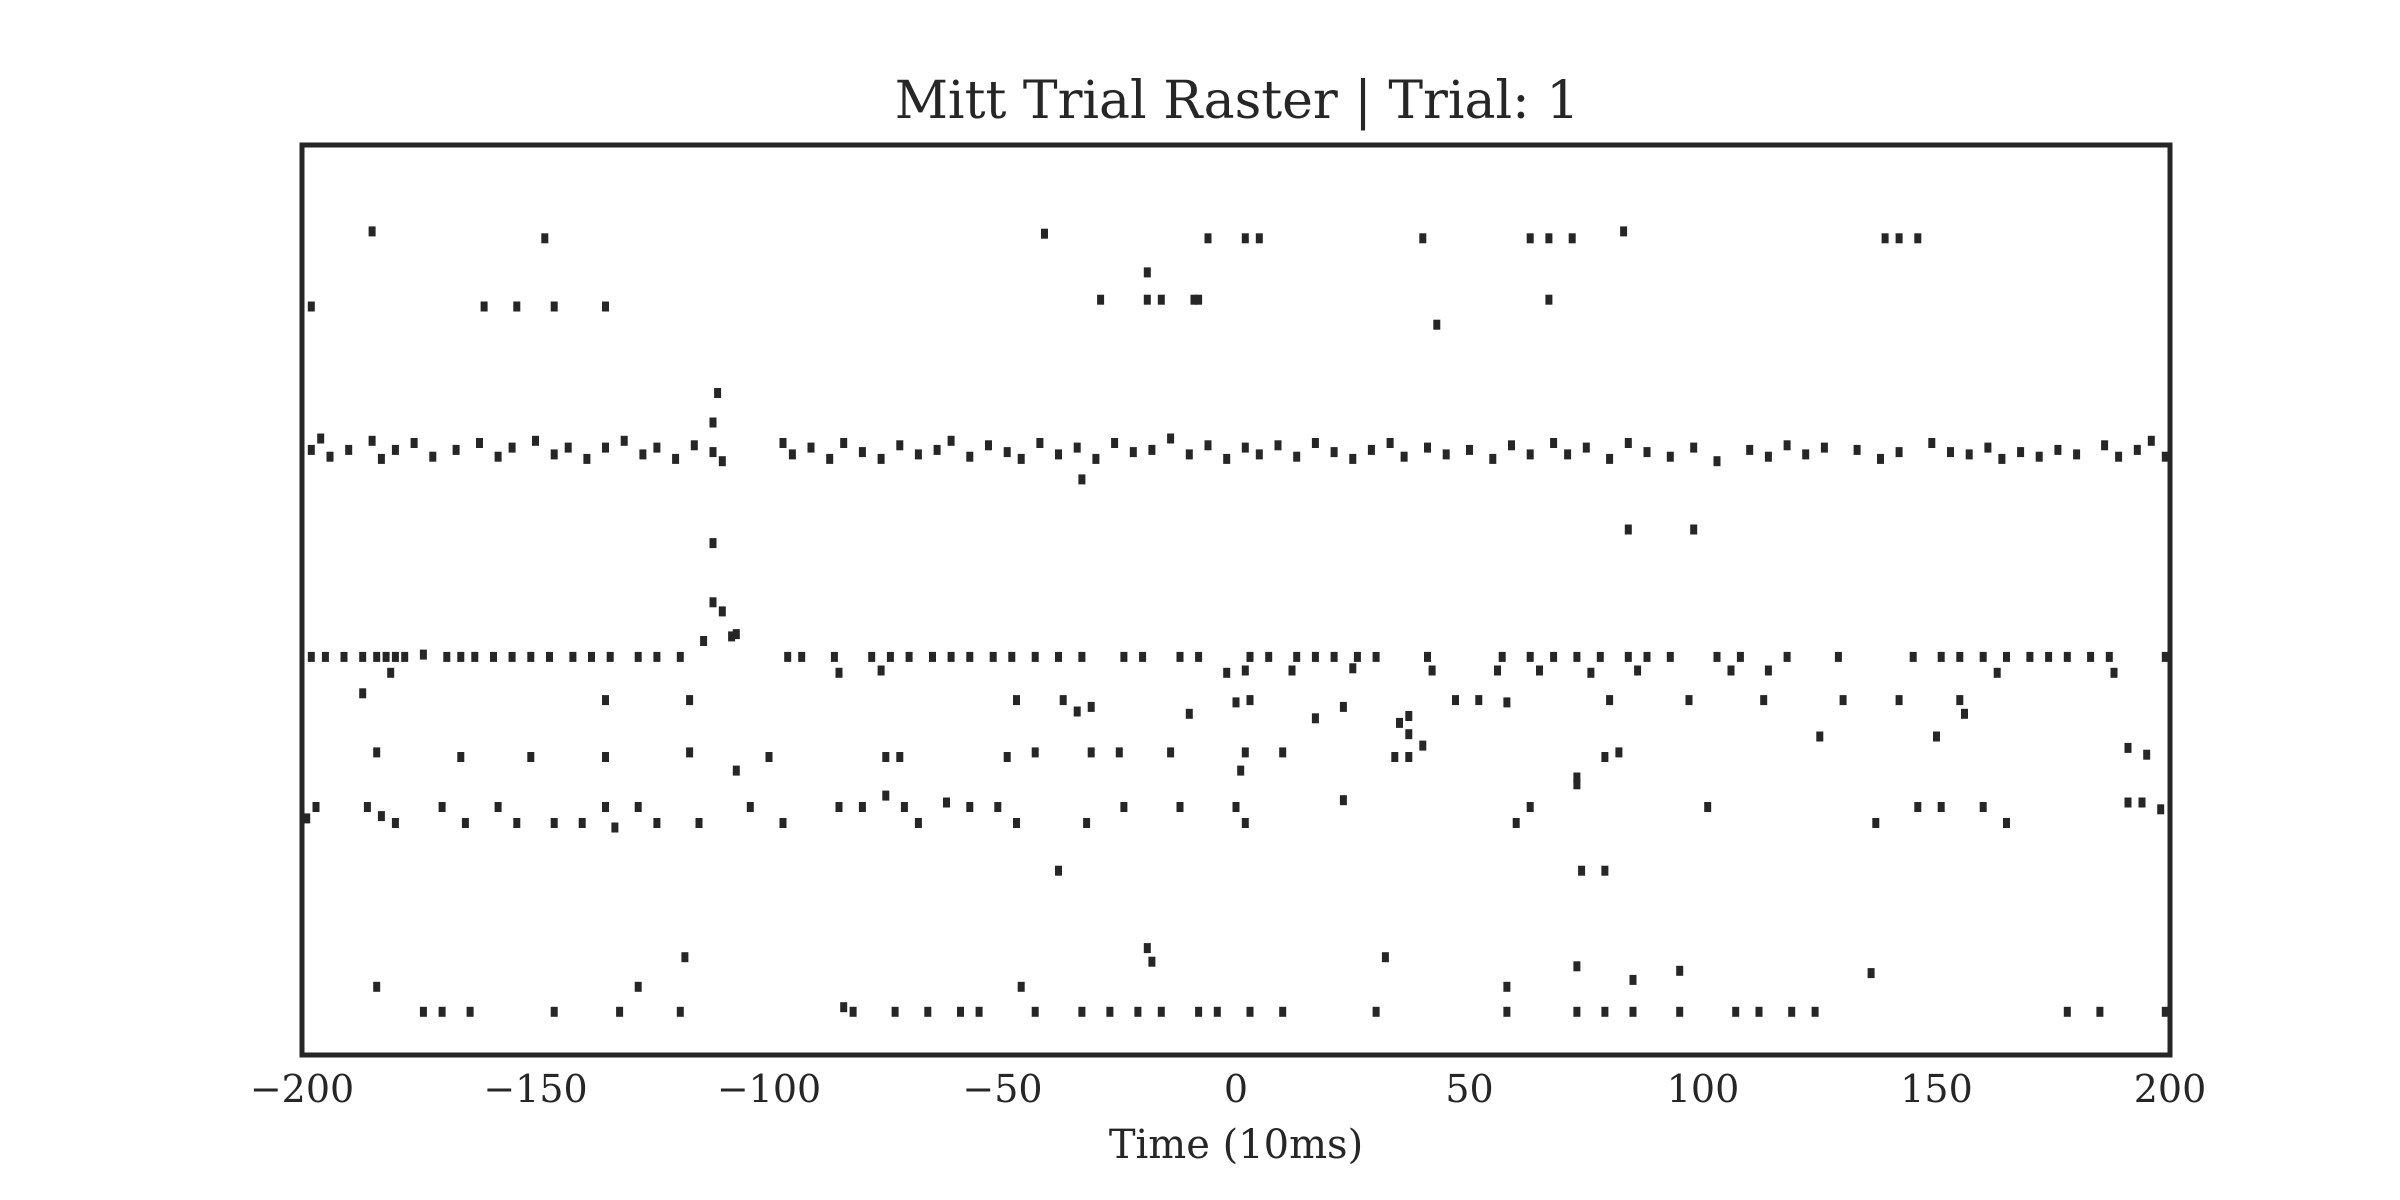  I want to click on x-tick-label: 100, so click(1703, 1089).